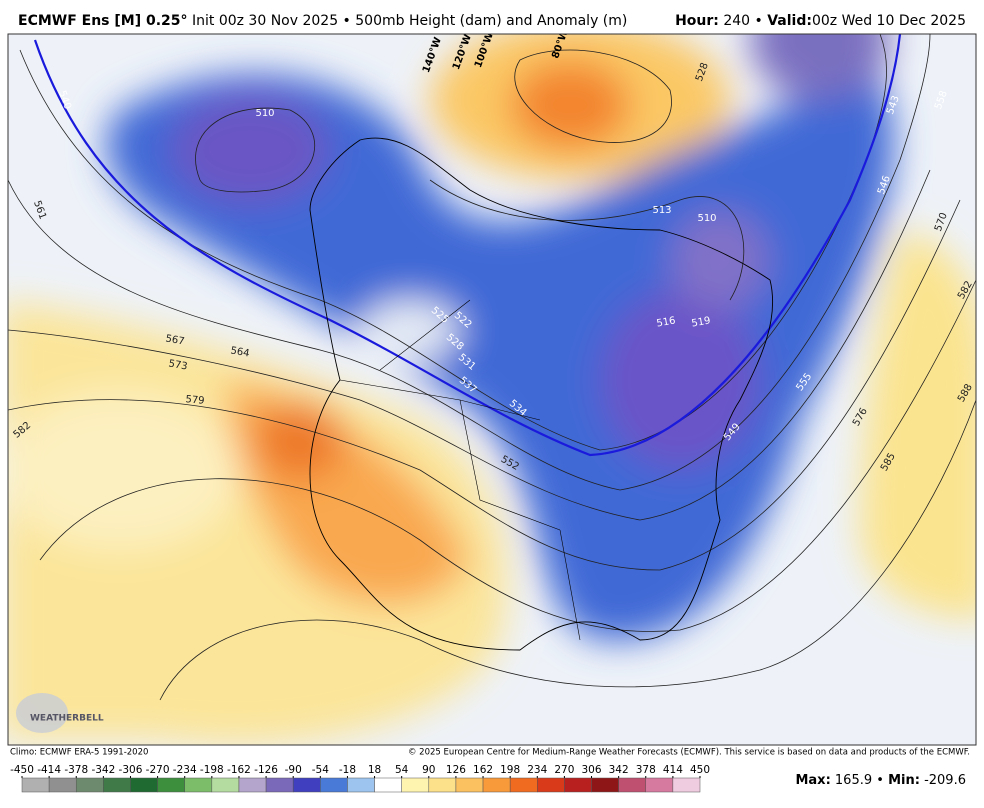 The width and height of the screenshot is (984, 808). What do you see at coordinates (661, 210) in the screenshot?
I see `contour-label: 513` at bounding box center [661, 210].